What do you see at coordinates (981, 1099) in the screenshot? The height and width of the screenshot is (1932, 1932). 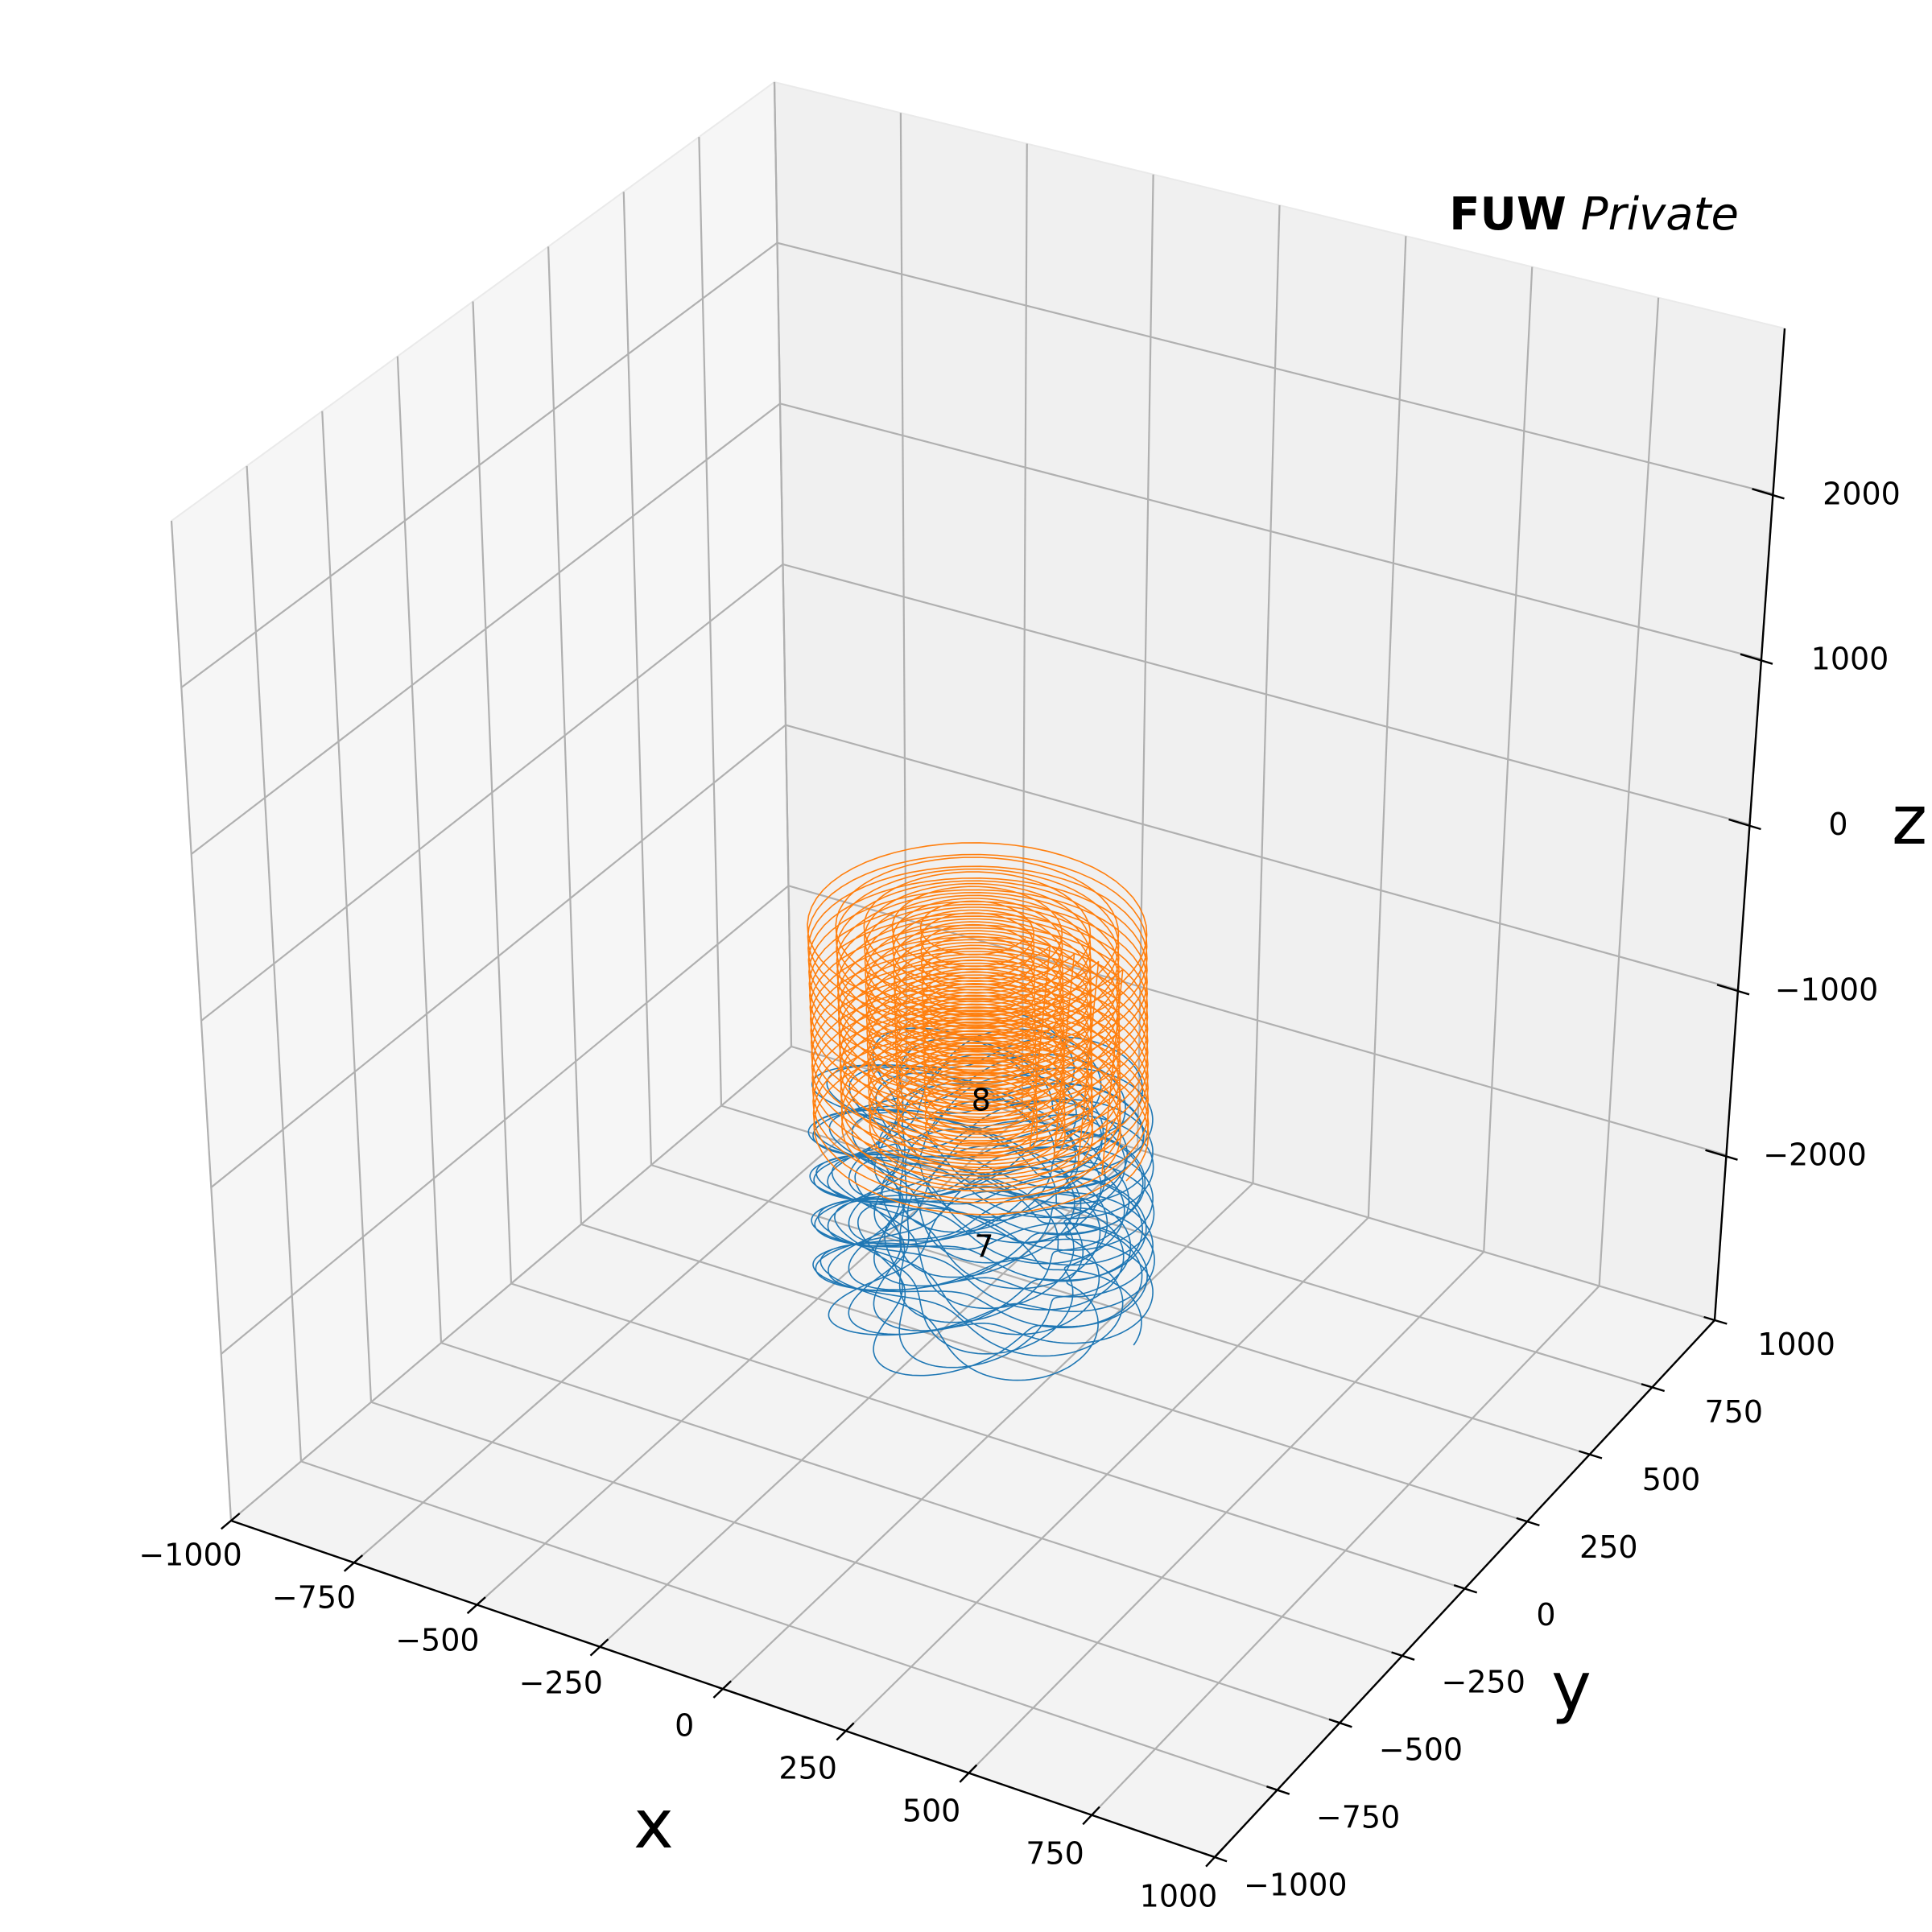 I see `series-label-8: 8` at bounding box center [981, 1099].